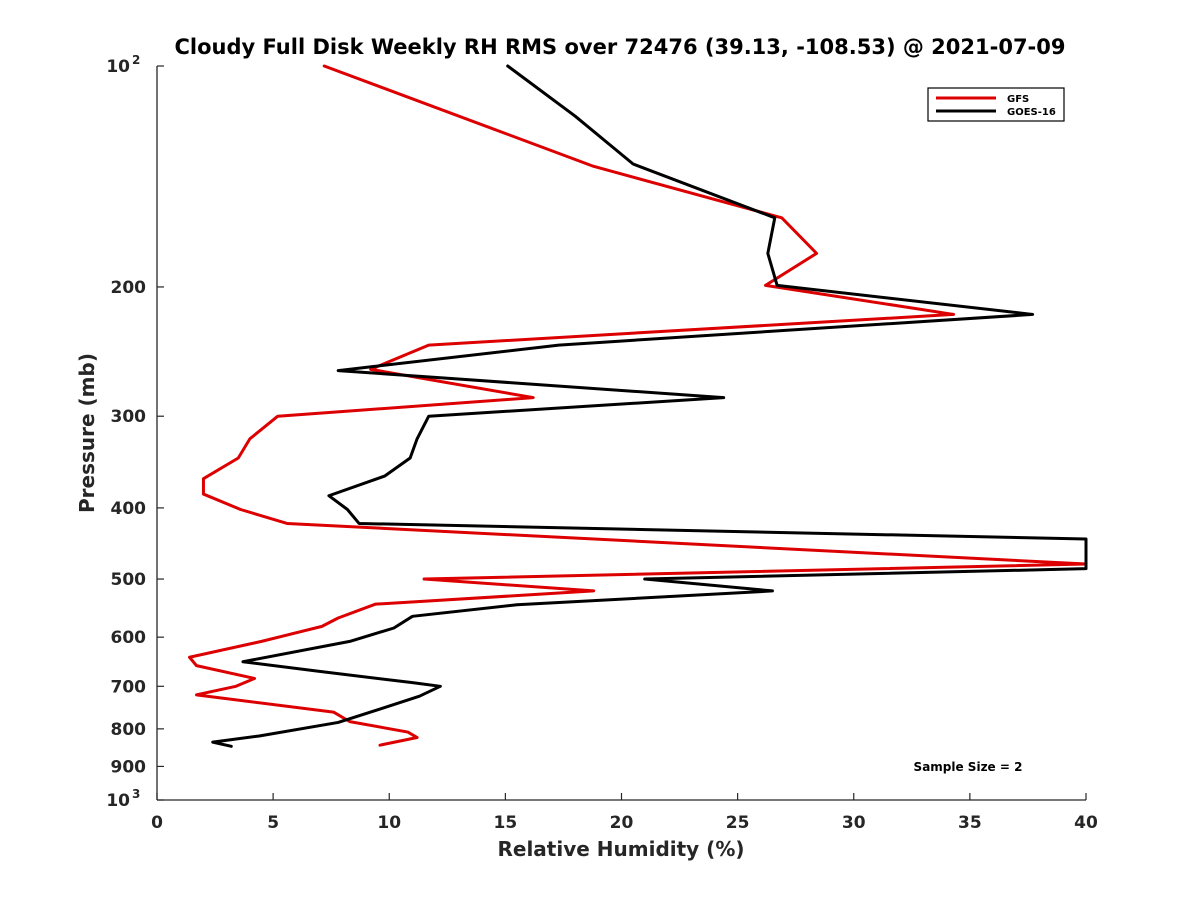 The image size is (1200, 904). What do you see at coordinates (968, 767) in the screenshot?
I see `sample-size-annotation: Sample Size = 2` at bounding box center [968, 767].